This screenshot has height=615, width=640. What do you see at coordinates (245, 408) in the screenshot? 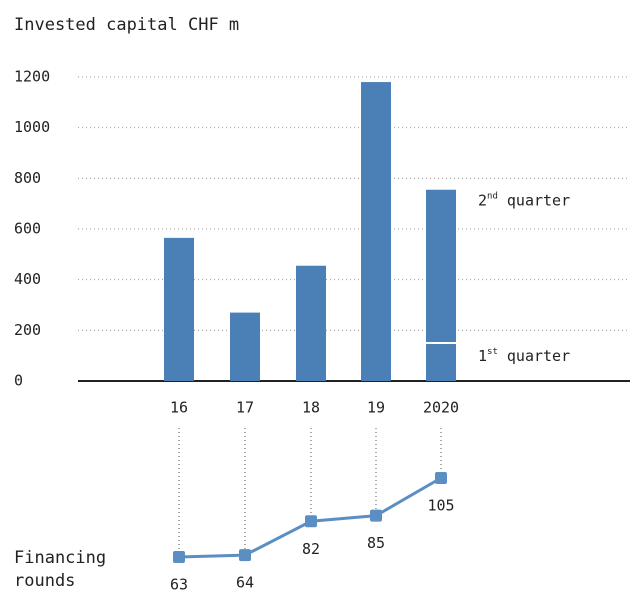
I see `x-tick-label: 17` at bounding box center [245, 408].